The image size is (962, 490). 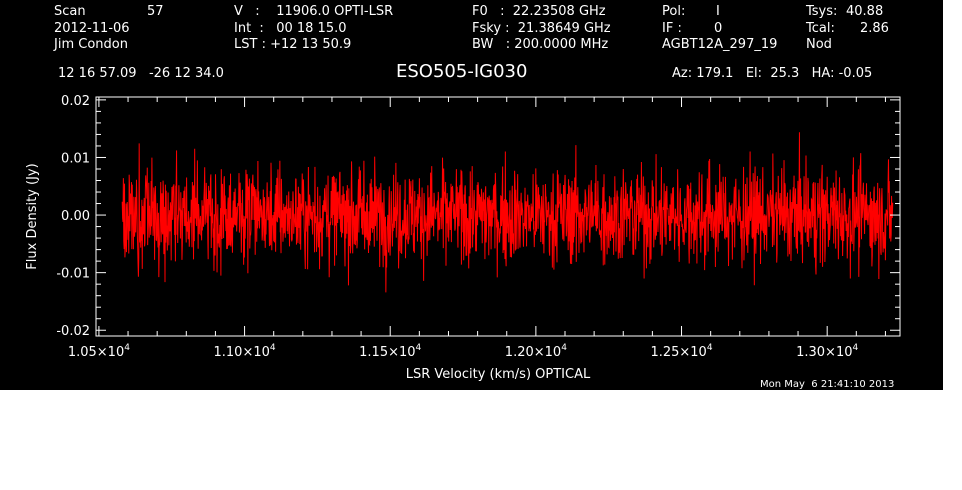 I want to click on sky-frequency: Fsky : 21.38649 GHz, so click(x=541, y=28).